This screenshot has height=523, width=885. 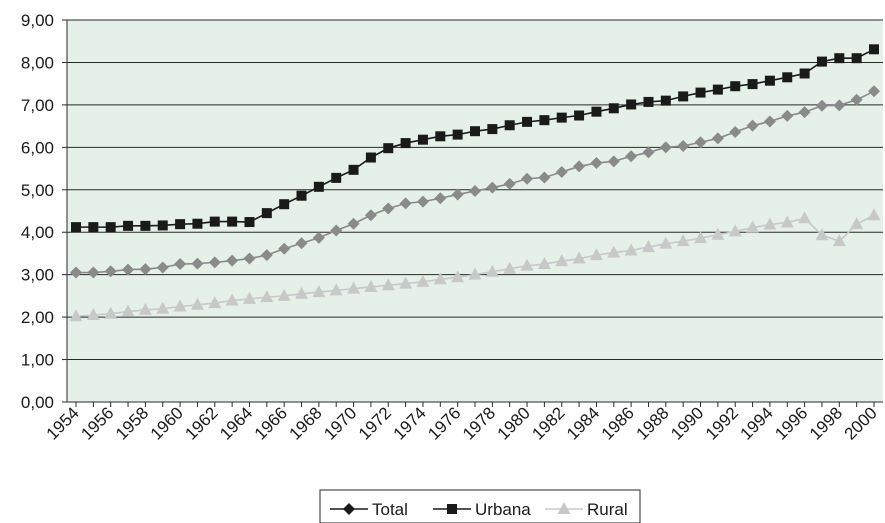 I want to click on legend-label: Rural, so click(x=607, y=509).